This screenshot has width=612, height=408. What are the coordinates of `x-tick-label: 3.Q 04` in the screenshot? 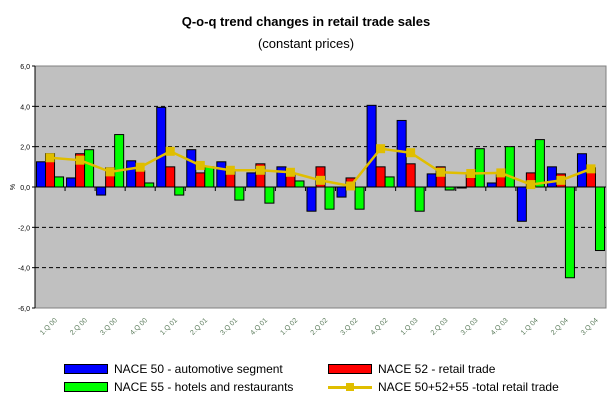 It's located at (590, 327).